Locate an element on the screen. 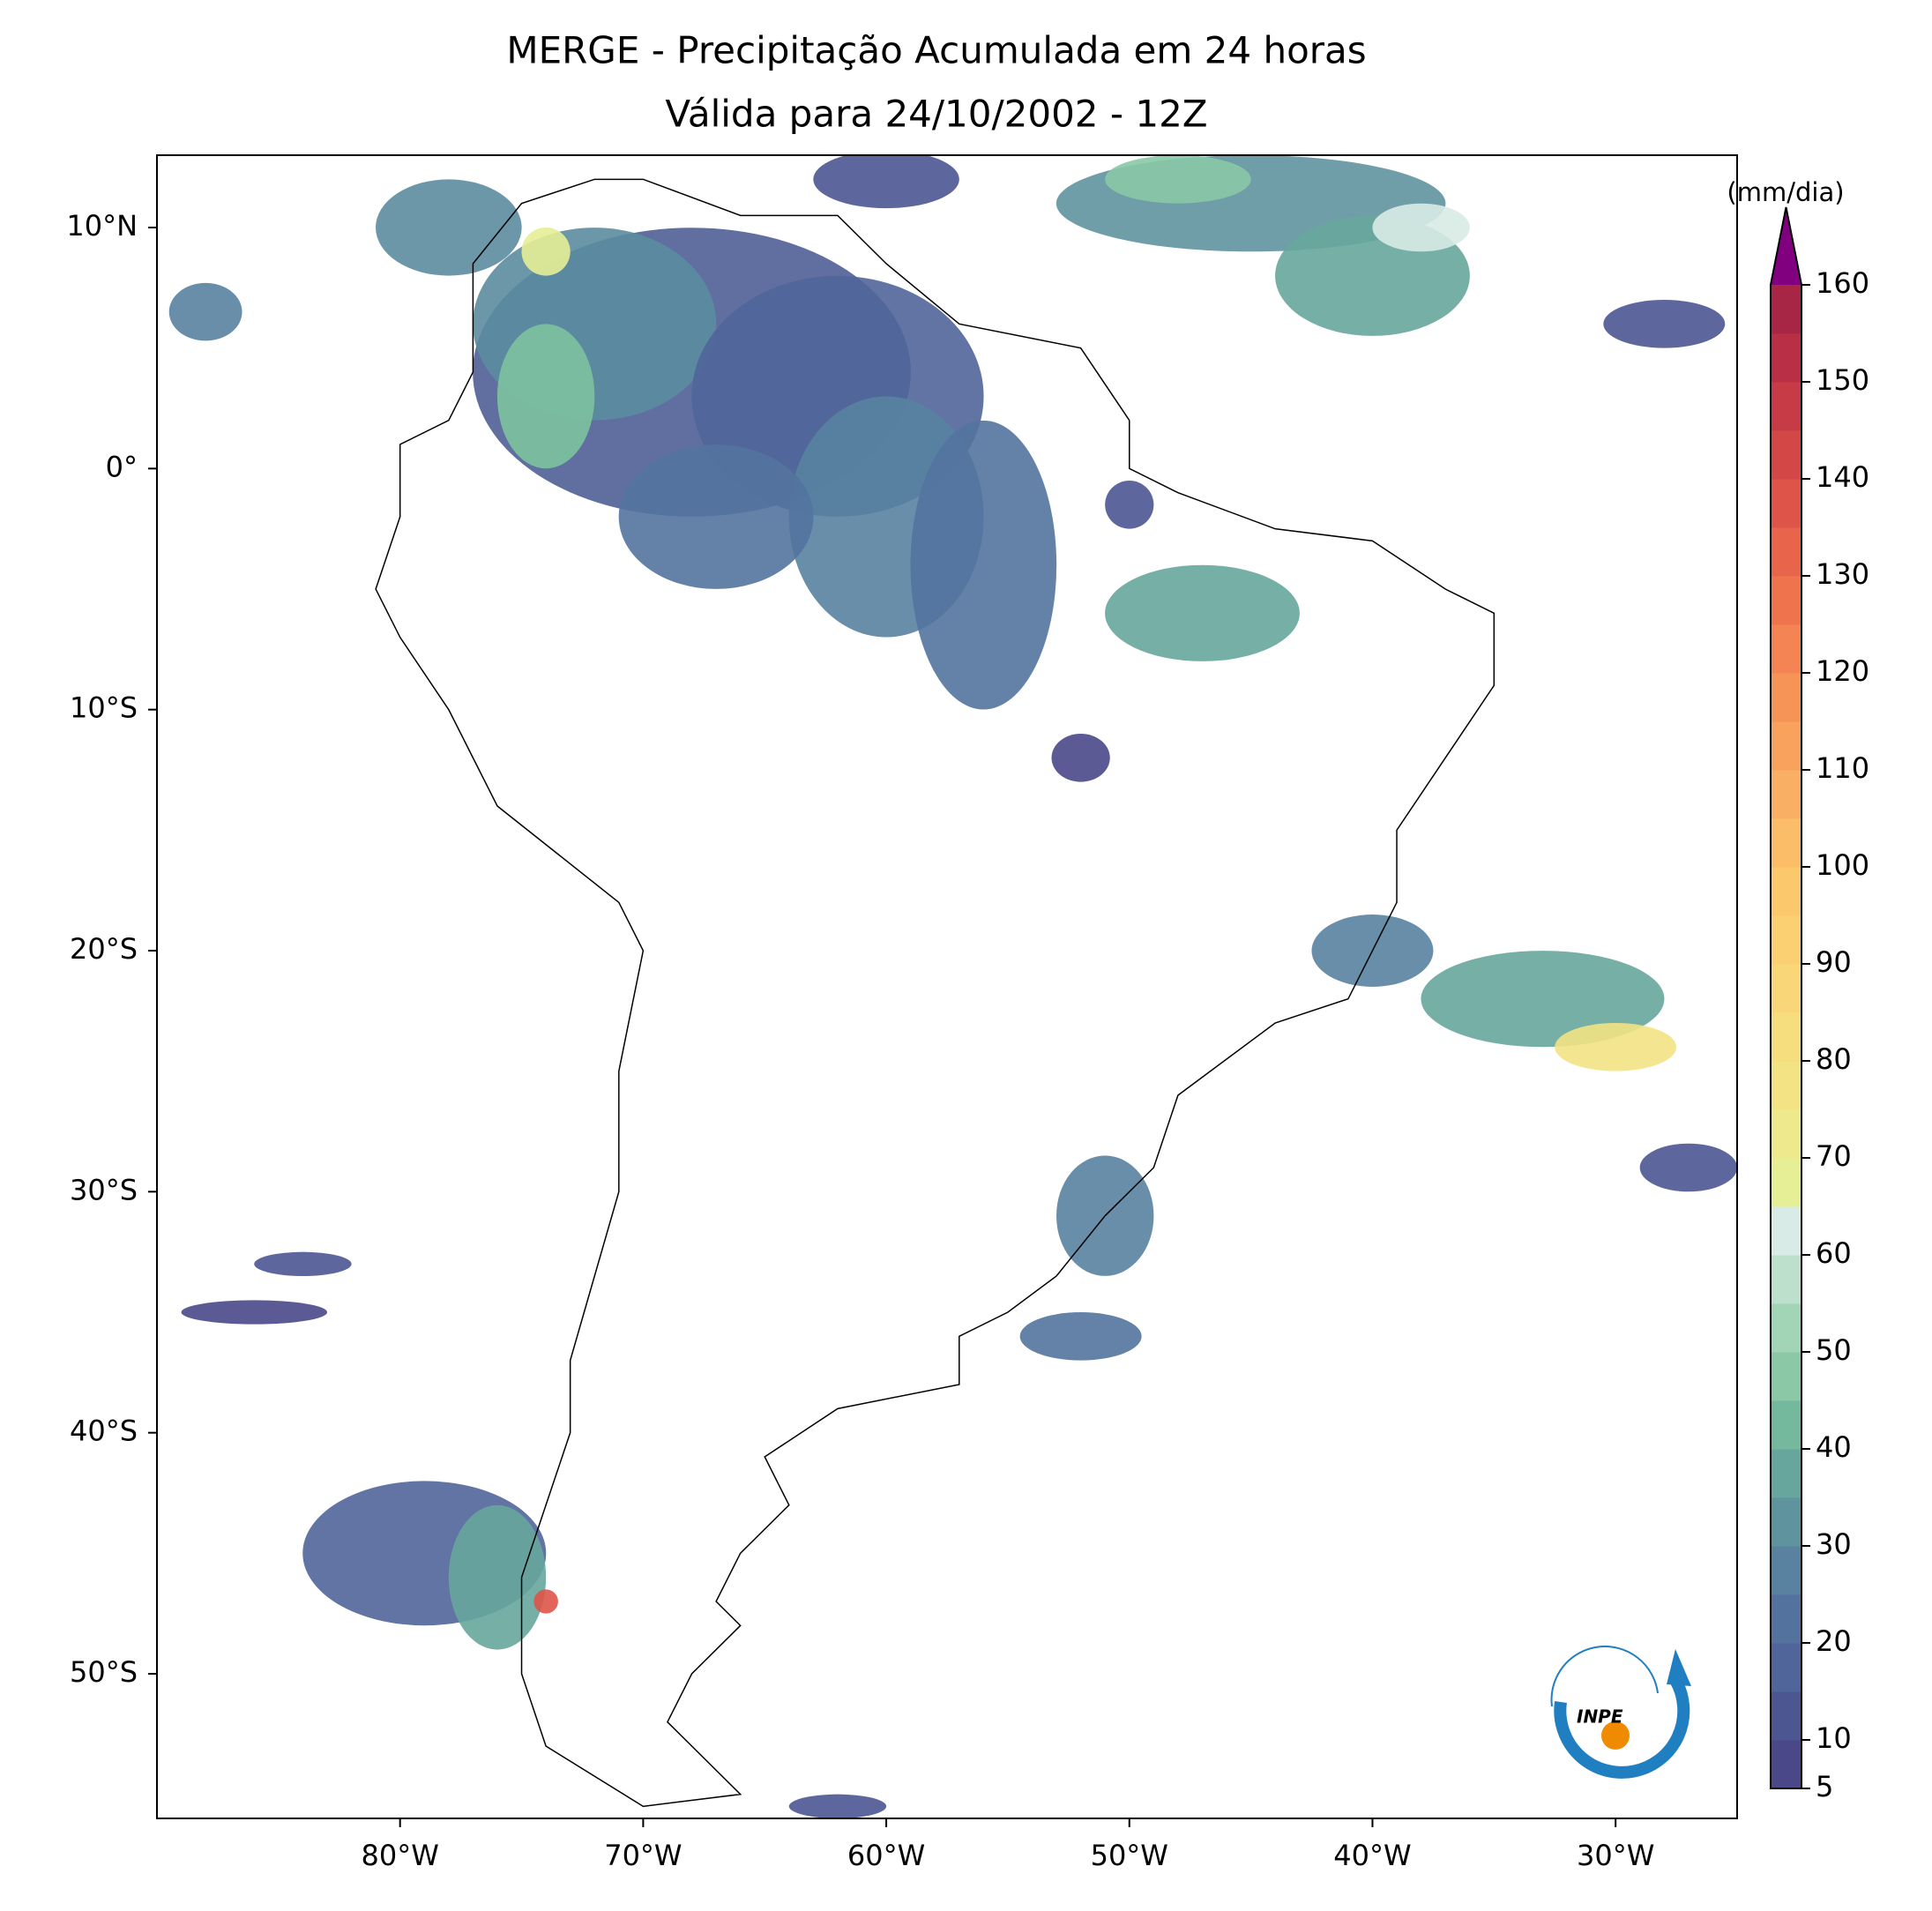  logo-dot is located at coordinates (1615, 1736).